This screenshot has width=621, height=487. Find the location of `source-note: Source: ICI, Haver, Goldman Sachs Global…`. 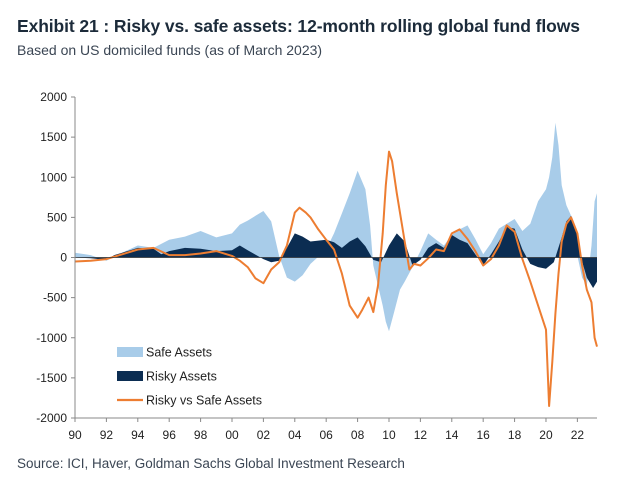

source-note: Source: ICI, Haver, Goldman Sachs Global… is located at coordinates (211, 463).